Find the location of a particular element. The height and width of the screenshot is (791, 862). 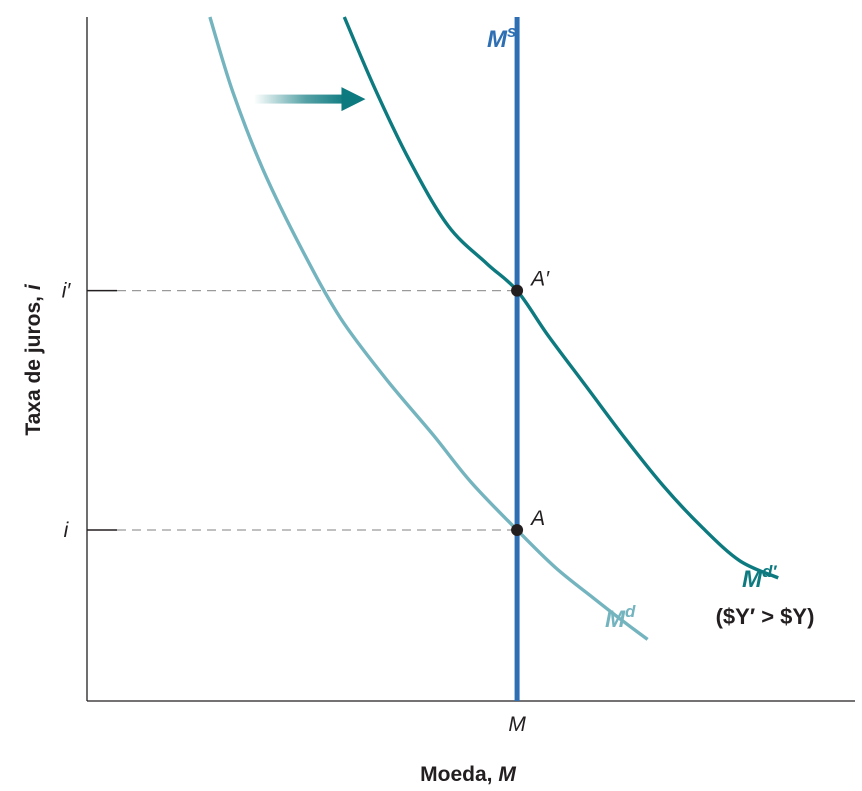

income-comparison-note: ($Y′ > $Y) is located at coordinates (765, 616).